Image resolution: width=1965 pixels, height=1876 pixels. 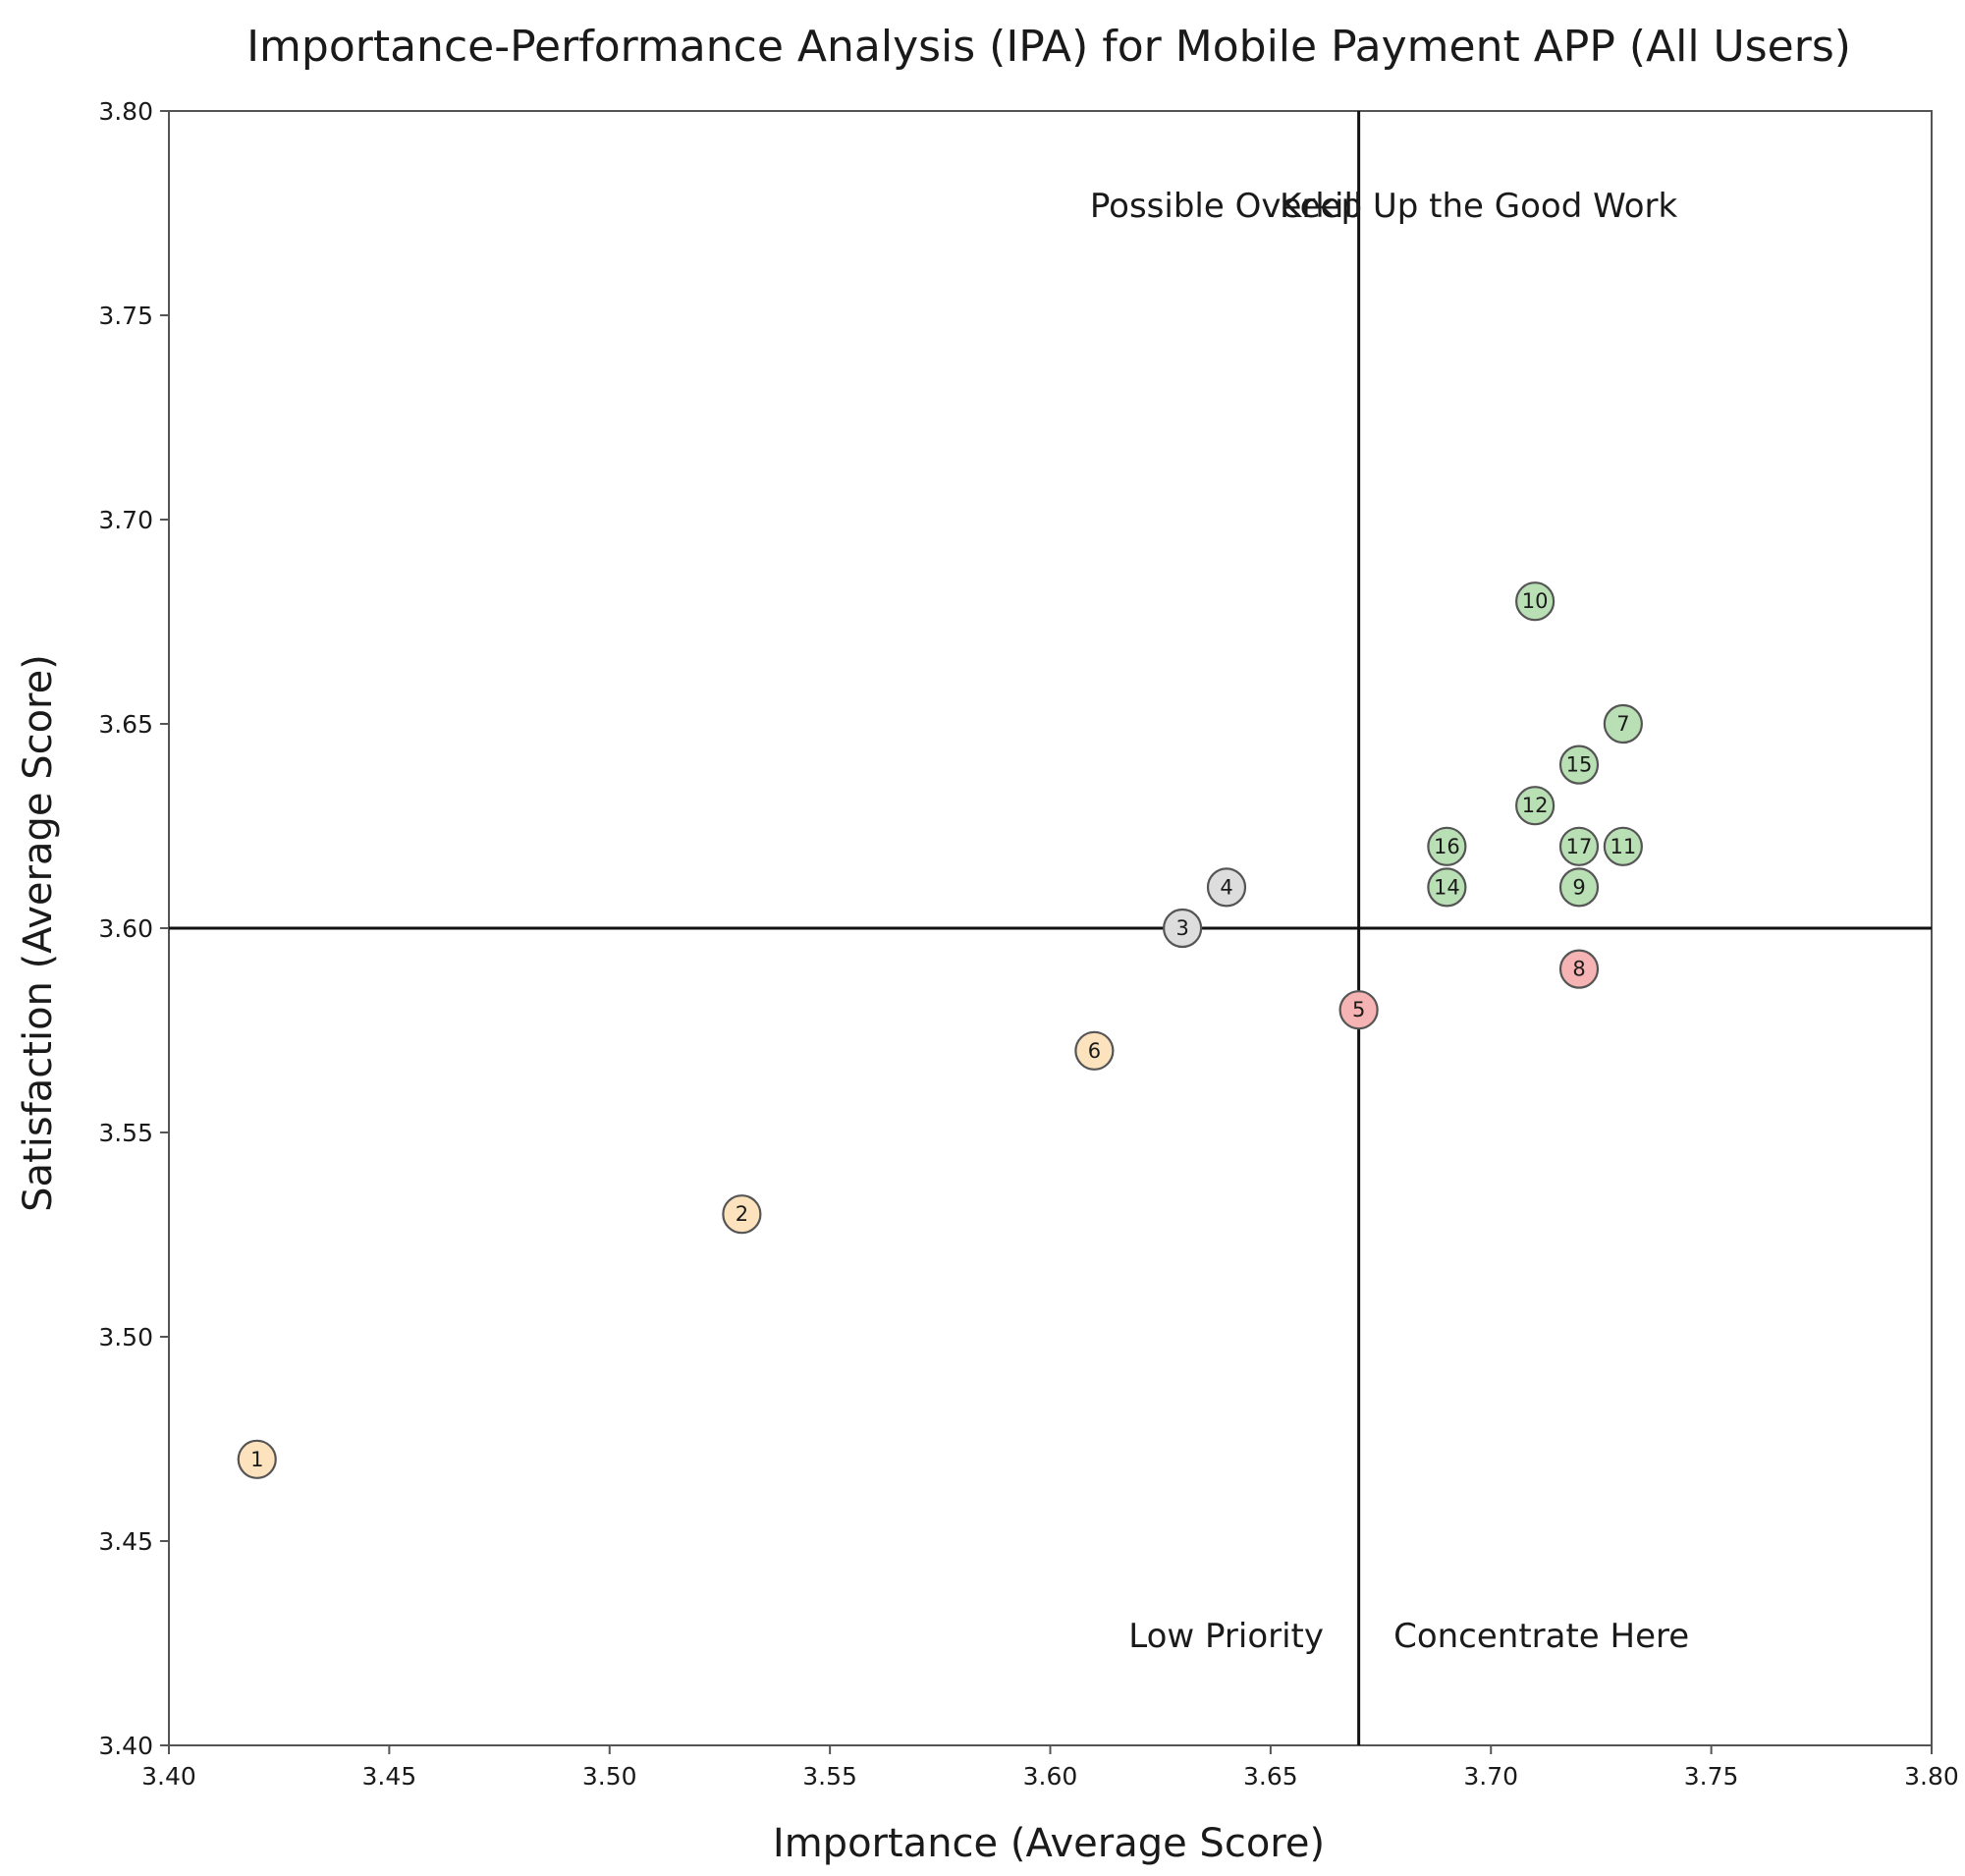 What do you see at coordinates (1049, 1843) in the screenshot?
I see `x-axis-label: Importance (Average Score)` at bounding box center [1049, 1843].